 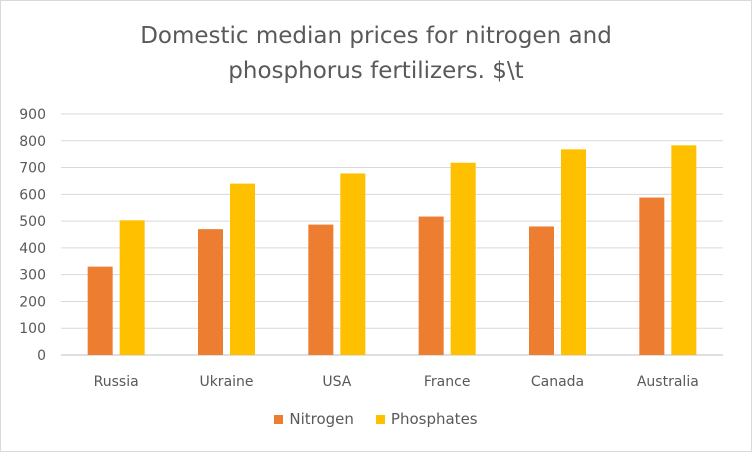 I want to click on x-tick-label: Australia, so click(x=668, y=382).